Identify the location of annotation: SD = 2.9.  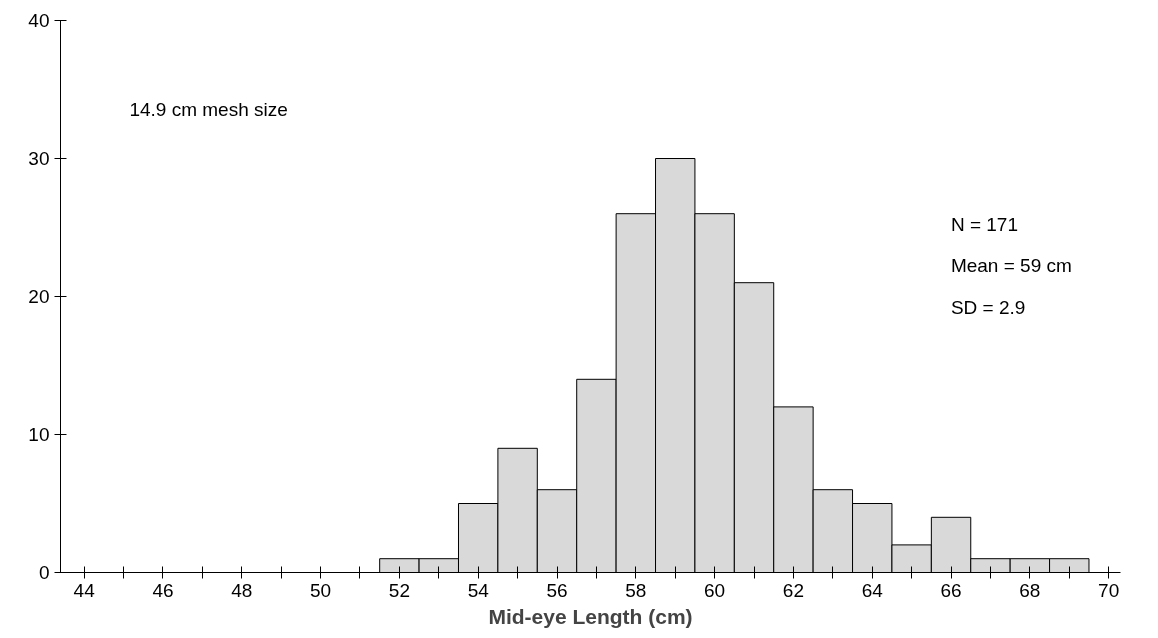
(988, 307).